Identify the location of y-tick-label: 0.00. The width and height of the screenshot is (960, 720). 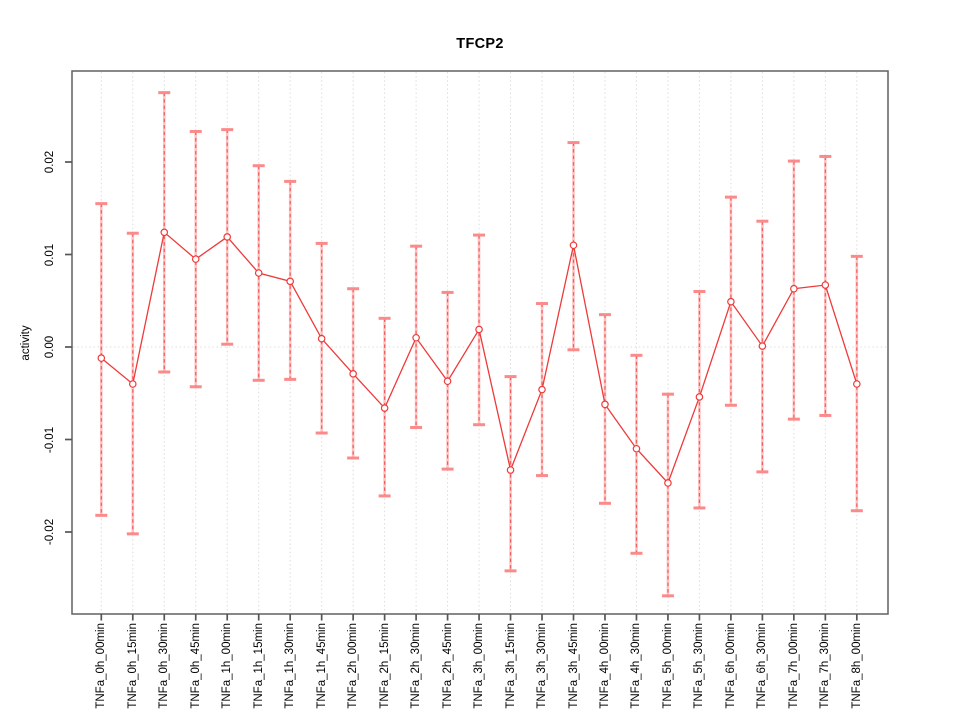
(50, 347).